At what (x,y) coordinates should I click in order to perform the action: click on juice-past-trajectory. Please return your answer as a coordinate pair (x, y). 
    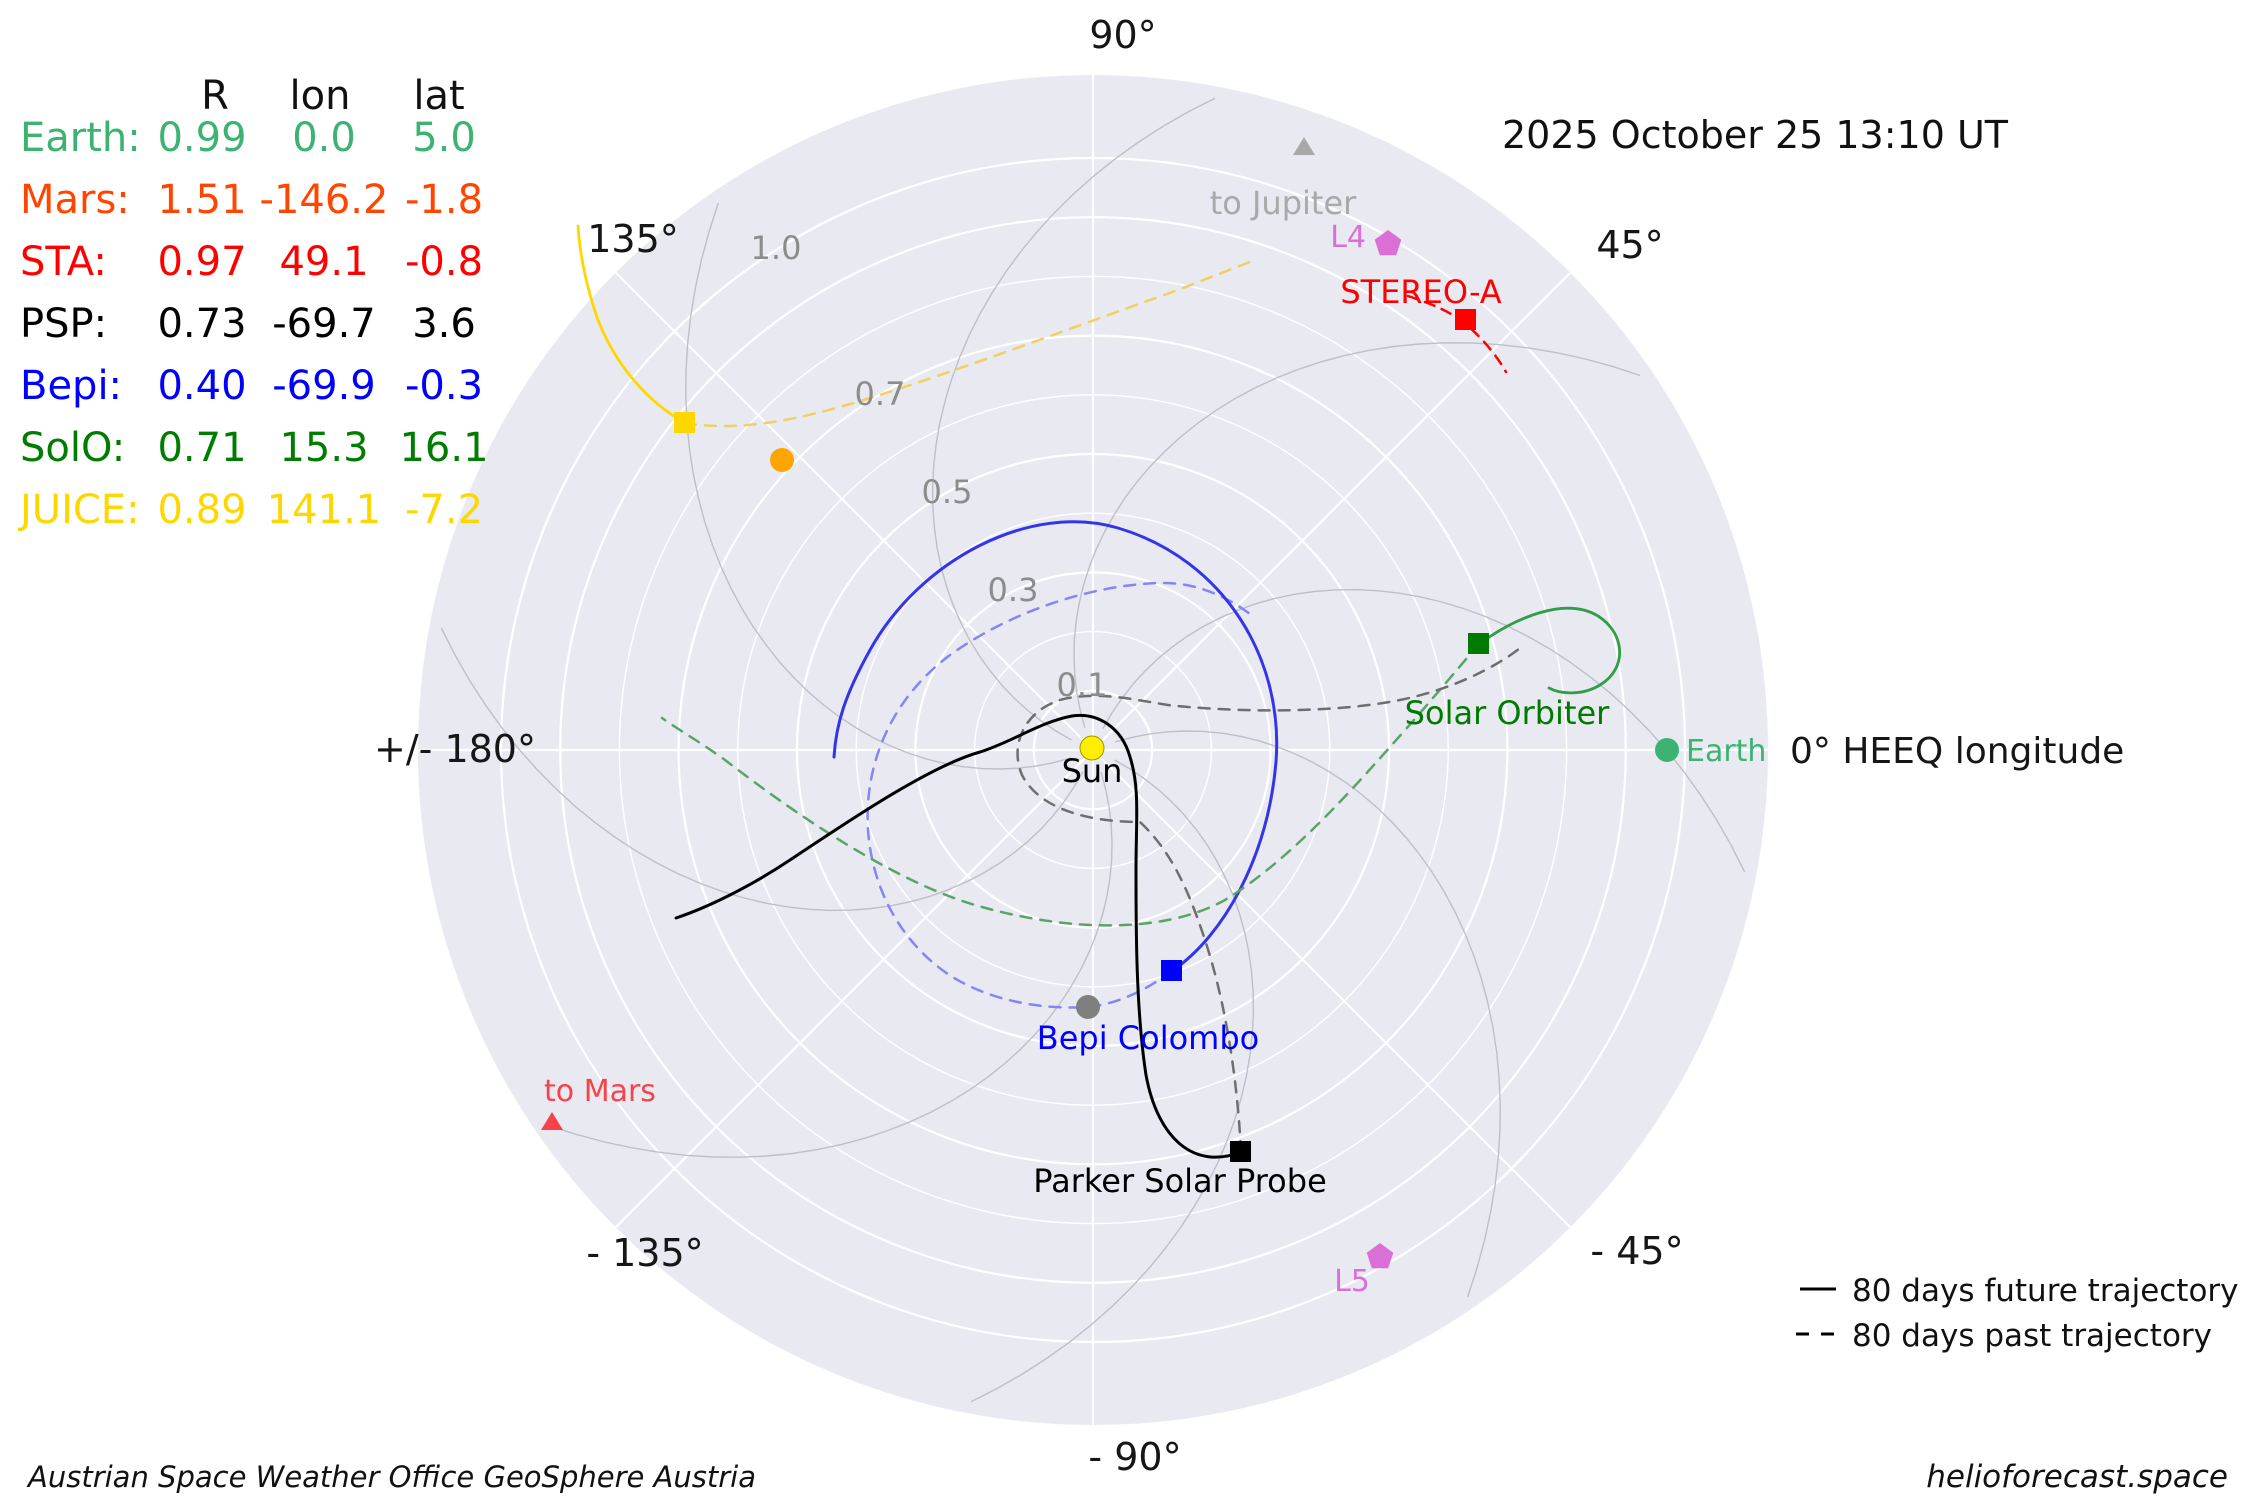
    Looking at the image, I should click on (967, 344).